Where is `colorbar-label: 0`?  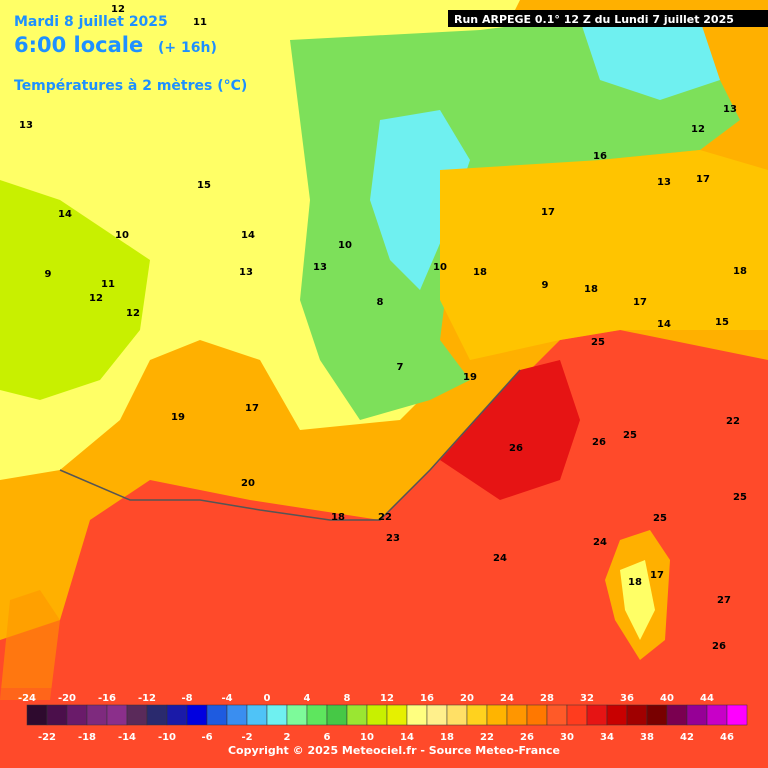
colorbar-label: 0 is located at coordinates (267, 698).